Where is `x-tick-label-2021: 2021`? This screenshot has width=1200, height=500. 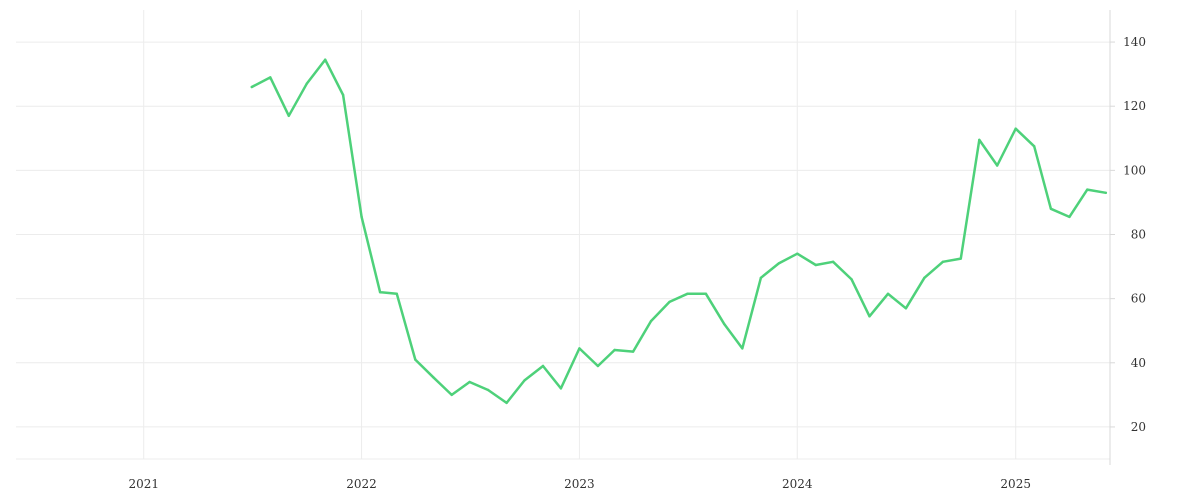 x-tick-label-2021: 2021 is located at coordinates (143, 484).